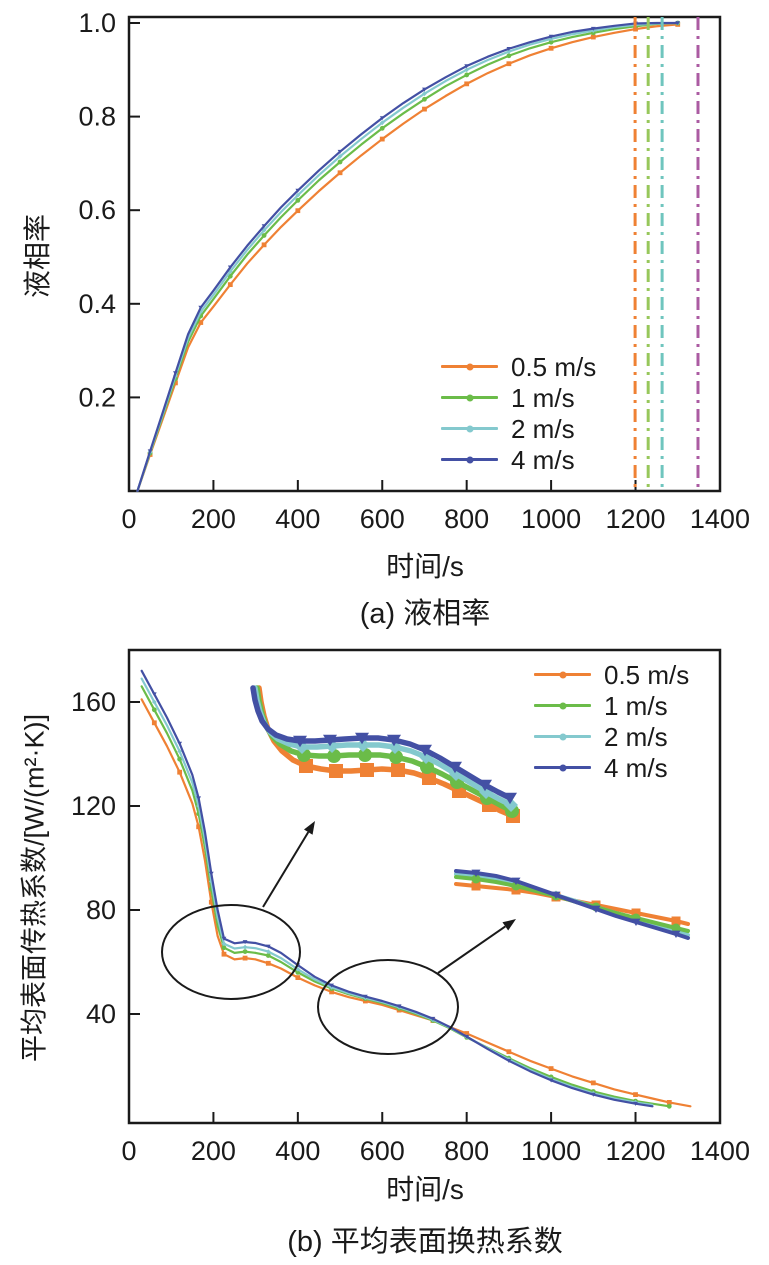 This screenshot has height=1265, width=769. What do you see at coordinates (388, 1007) in the screenshot?
I see `annotation-ellipse` at bounding box center [388, 1007].